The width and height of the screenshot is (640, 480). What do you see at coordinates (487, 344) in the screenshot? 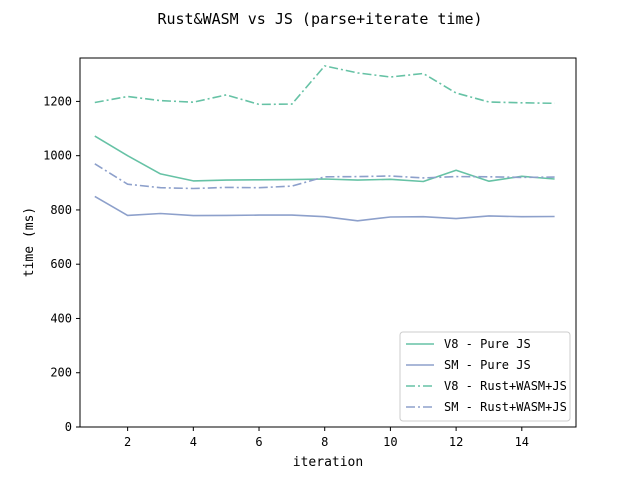
I see `legend-label: V8 - Pure JS` at bounding box center [487, 344].